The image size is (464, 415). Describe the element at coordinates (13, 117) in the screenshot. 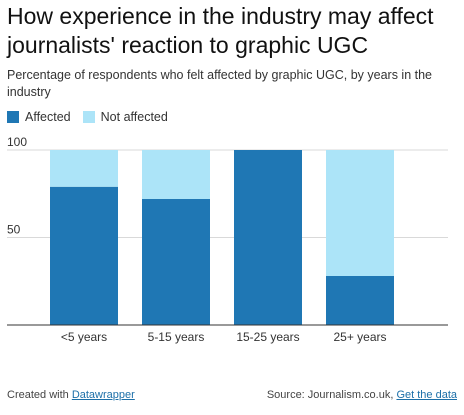

I see `legend-swatch-affected` at that location.